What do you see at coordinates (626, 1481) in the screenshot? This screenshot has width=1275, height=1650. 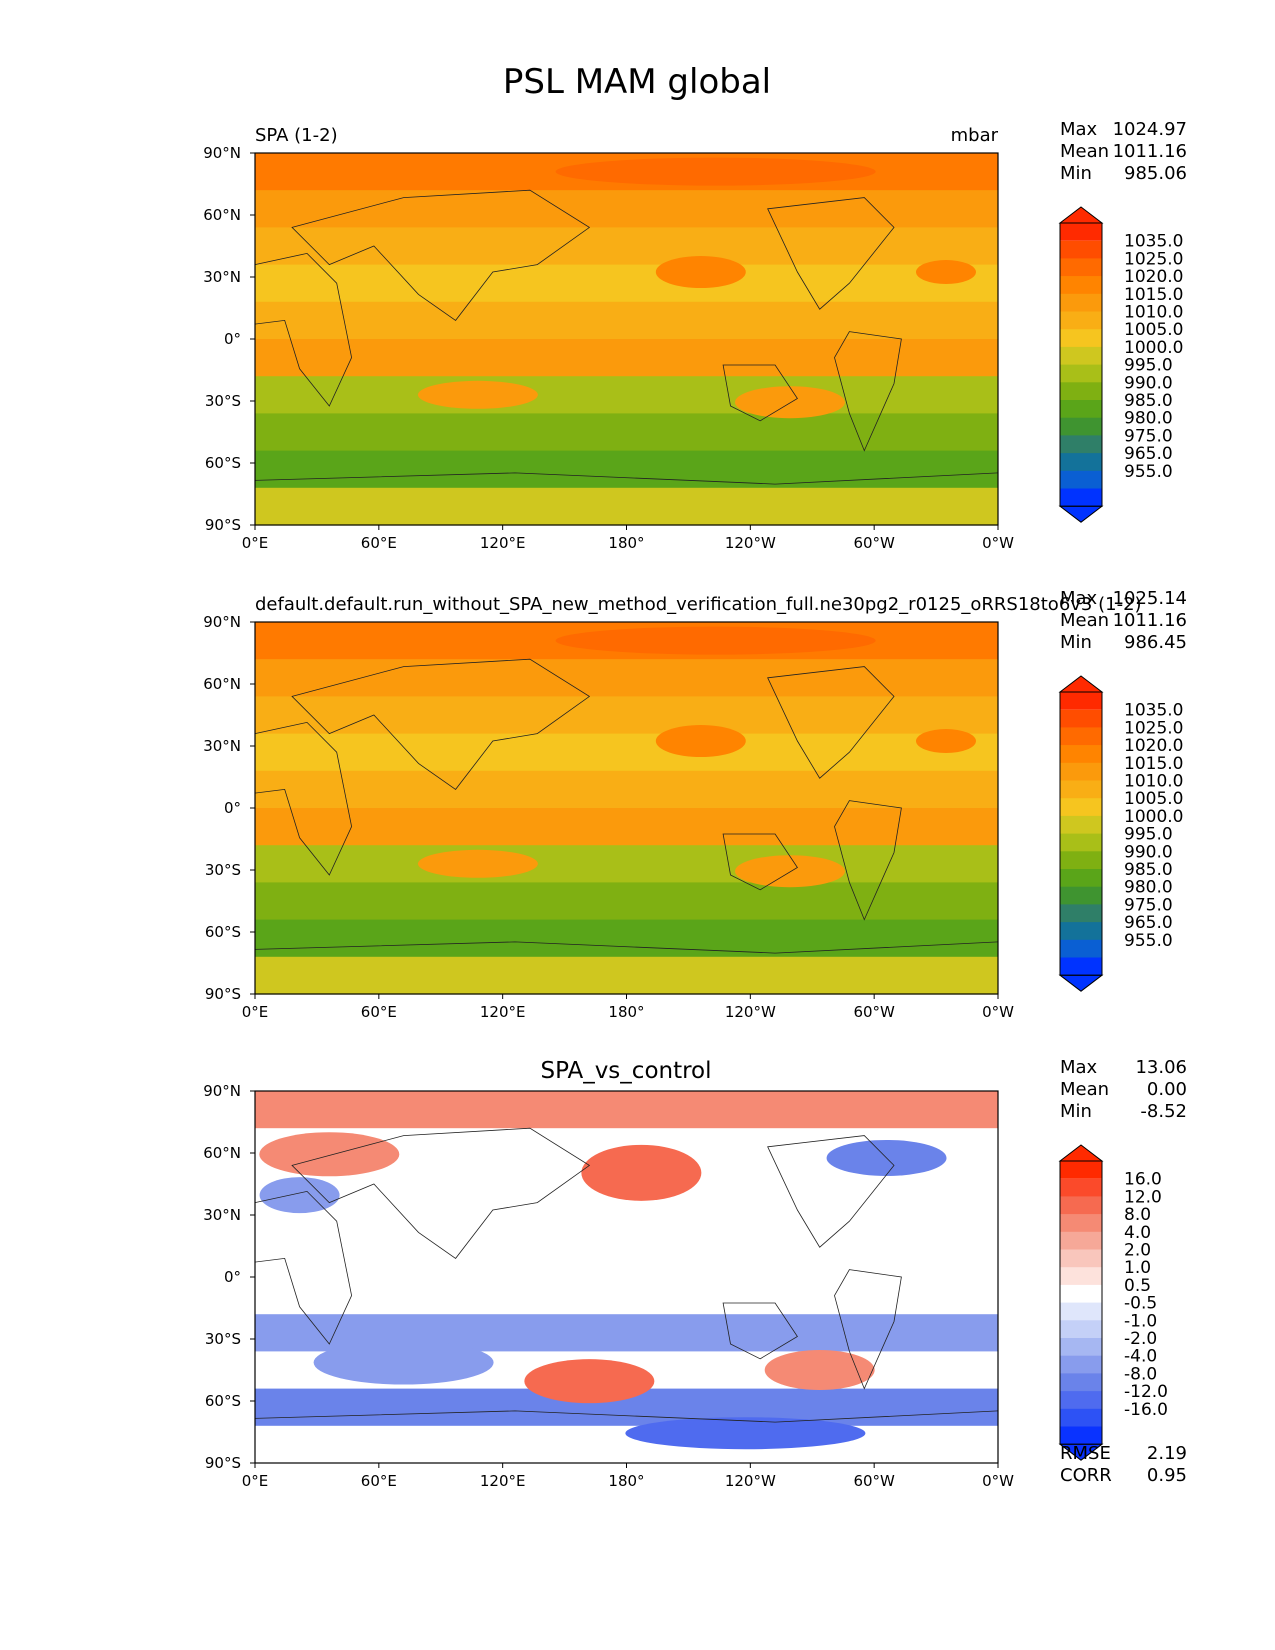 I see `lon-tick-label: 180°` at bounding box center [626, 1481].